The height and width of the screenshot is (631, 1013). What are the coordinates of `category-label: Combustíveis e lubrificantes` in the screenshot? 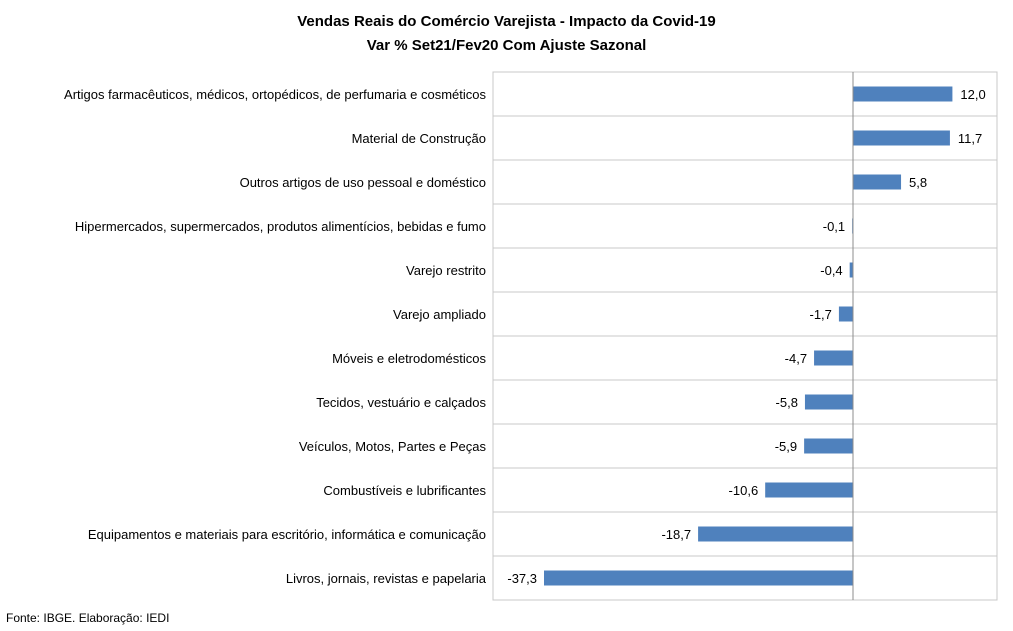 It's located at (404, 490).